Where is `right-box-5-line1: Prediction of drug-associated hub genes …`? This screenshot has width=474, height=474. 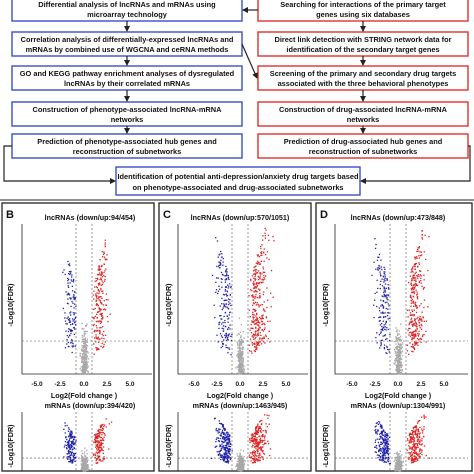
right-box-5-line1: Prediction of drug-associated hub genes … is located at coordinates (363, 141).